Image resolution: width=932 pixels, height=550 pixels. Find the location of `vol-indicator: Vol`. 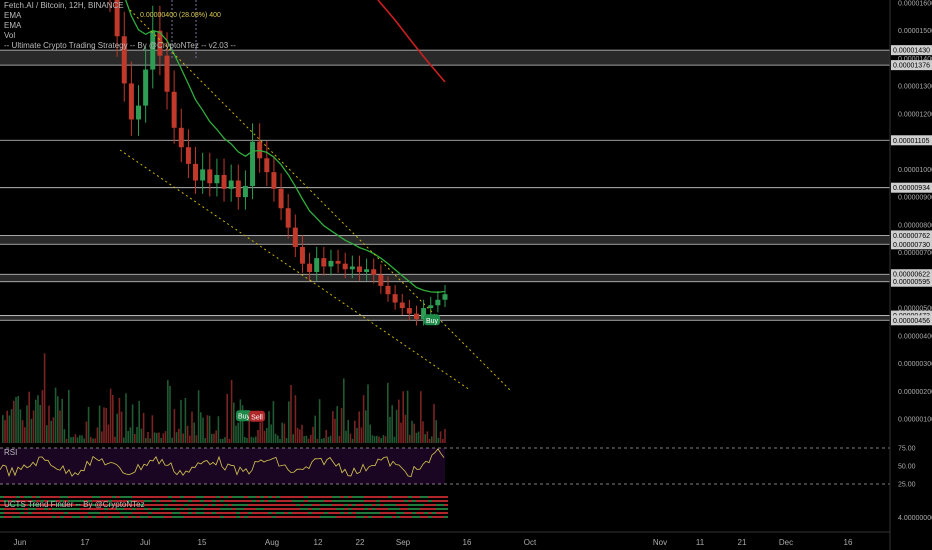

vol-indicator: Vol is located at coordinates (10, 35).